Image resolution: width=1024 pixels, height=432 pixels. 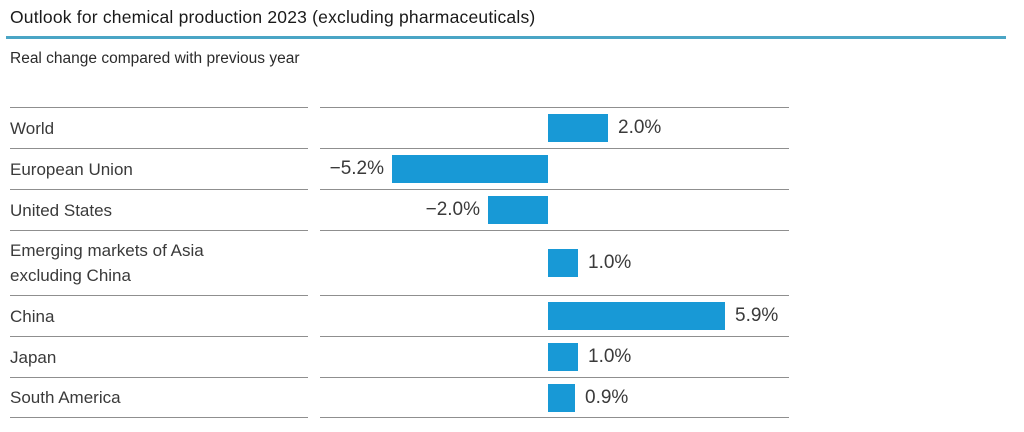 I want to click on chart-row-japan: Japan 1.0%, so click(x=399, y=356).